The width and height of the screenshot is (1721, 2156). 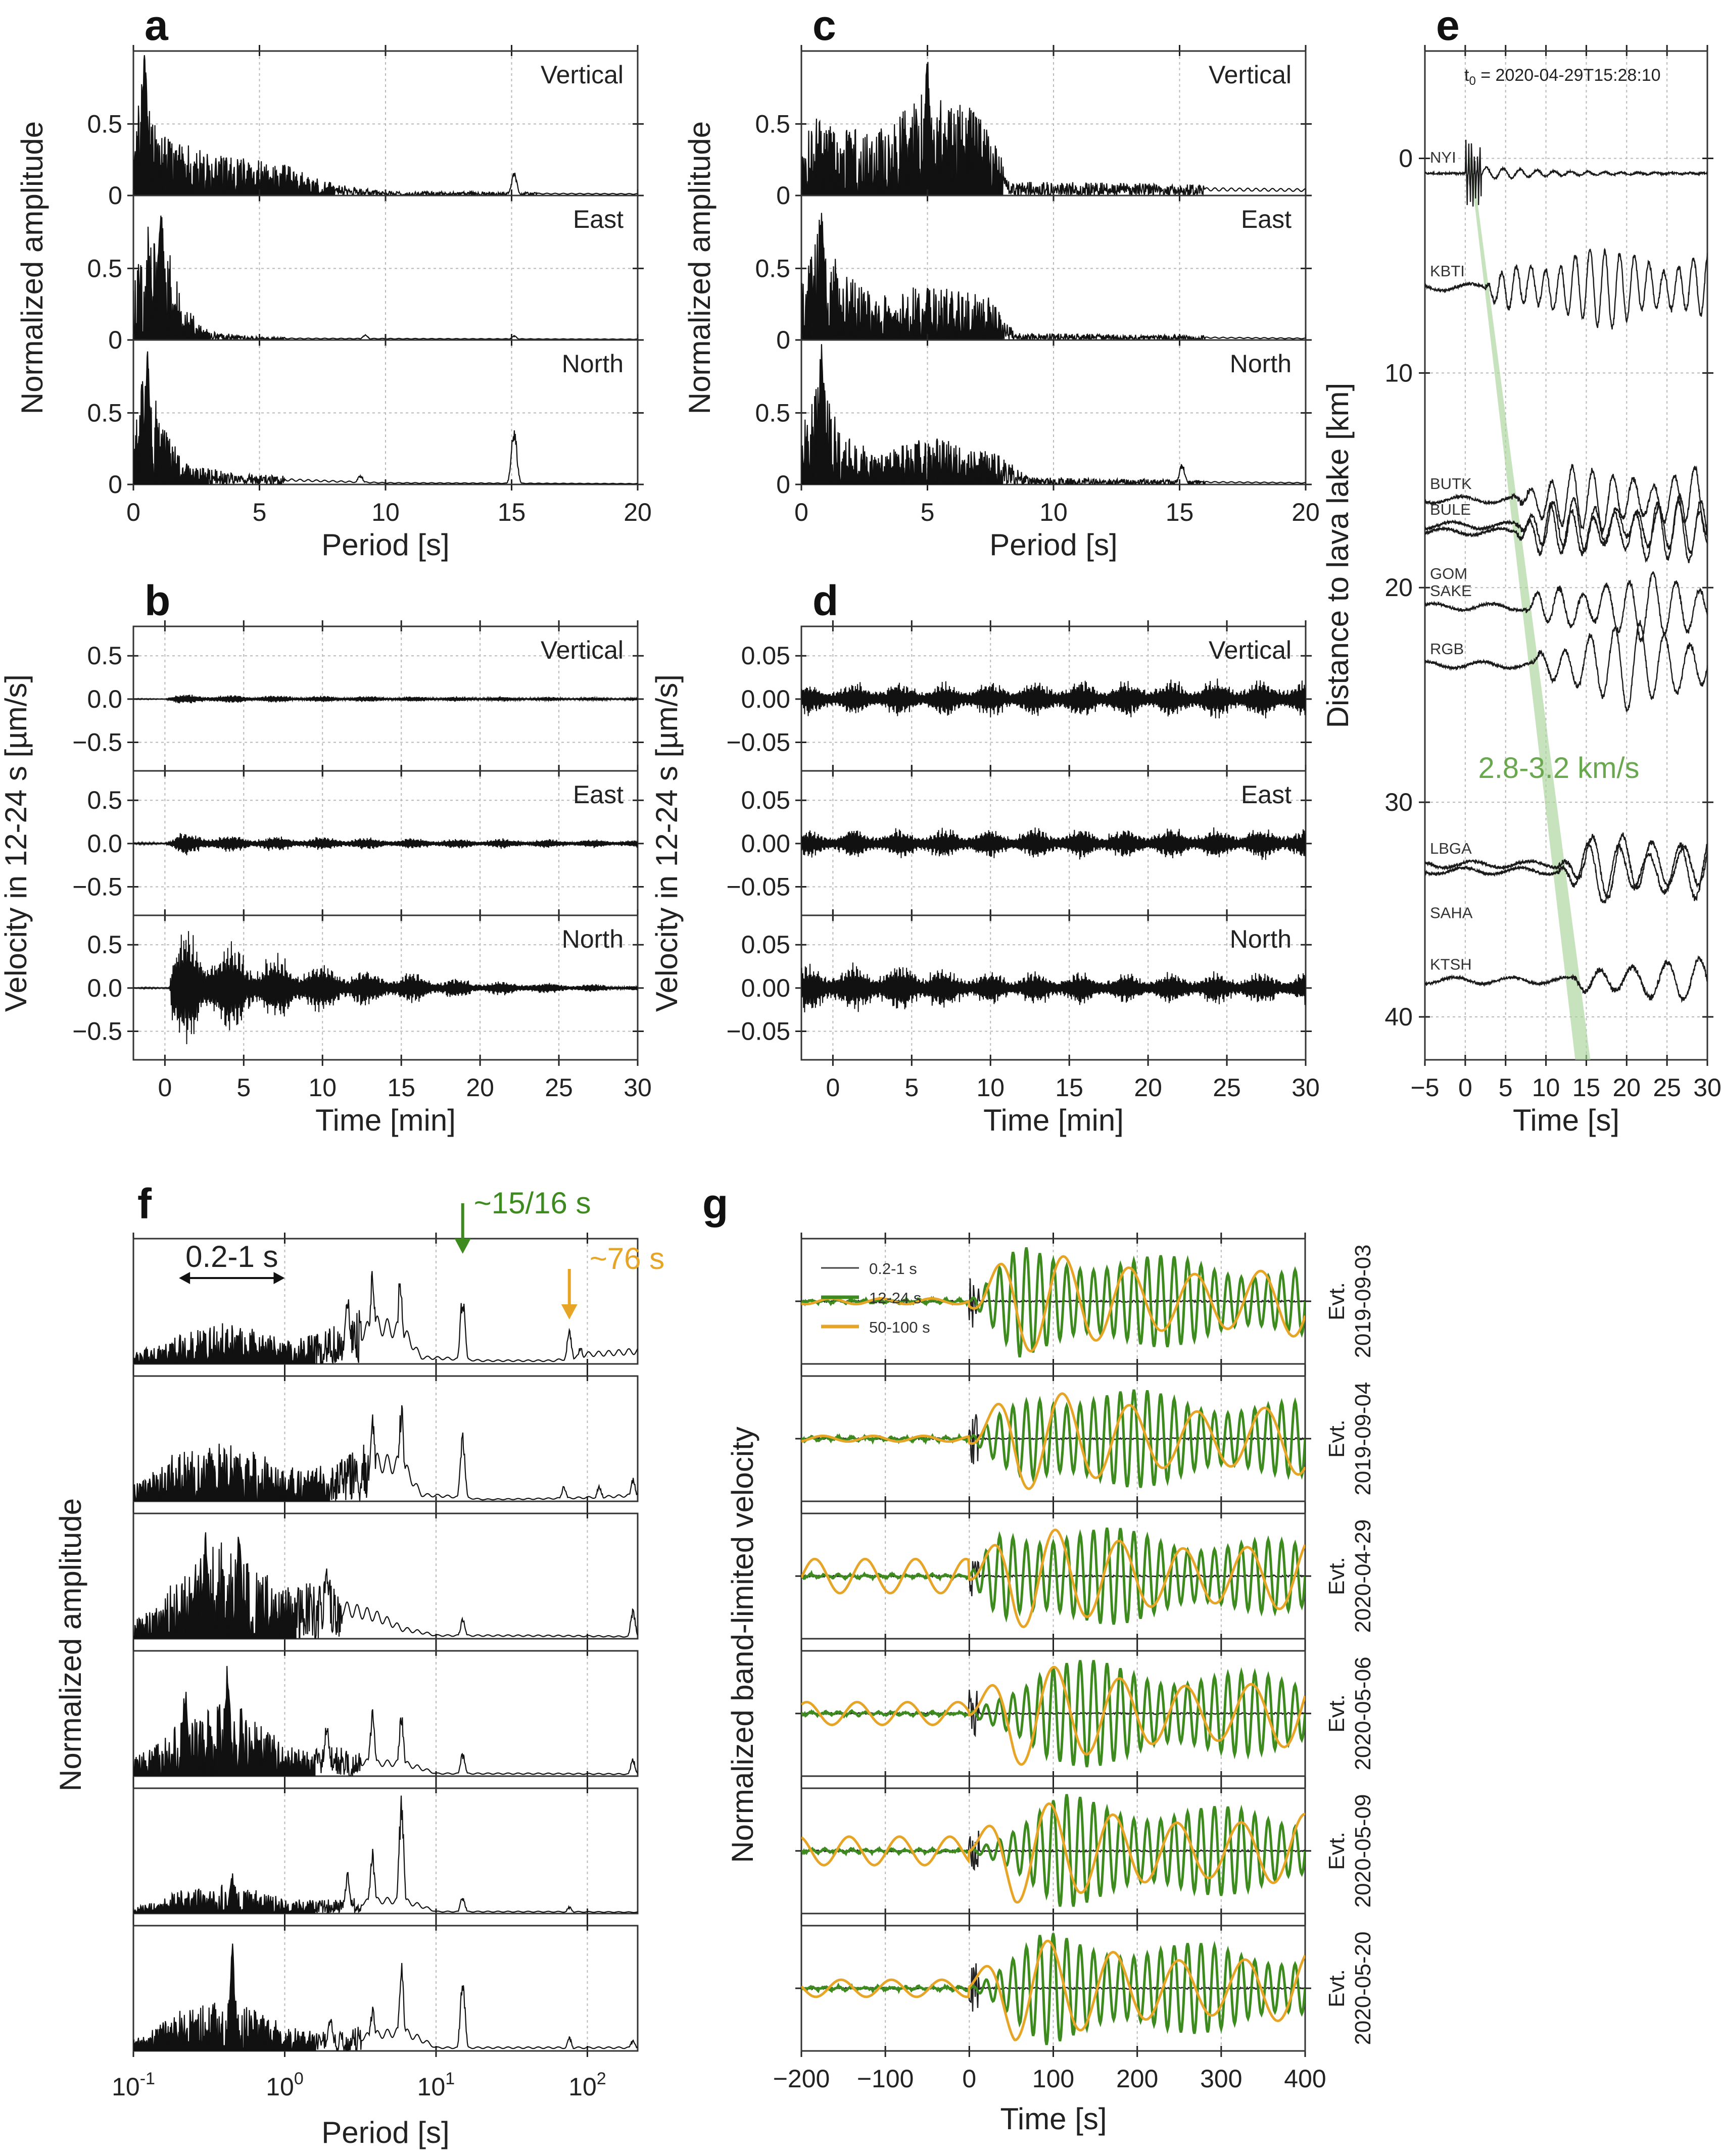 What do you see at coordinates (765, 944) in the screenshot?
I see `y-tick-label: 0.05` at bounding box center [765, 944].